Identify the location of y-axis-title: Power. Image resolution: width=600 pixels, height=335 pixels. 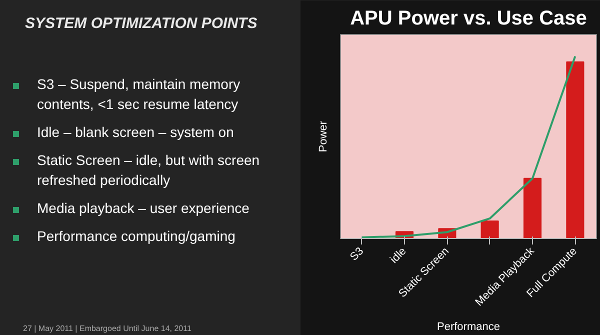
(324, 136).